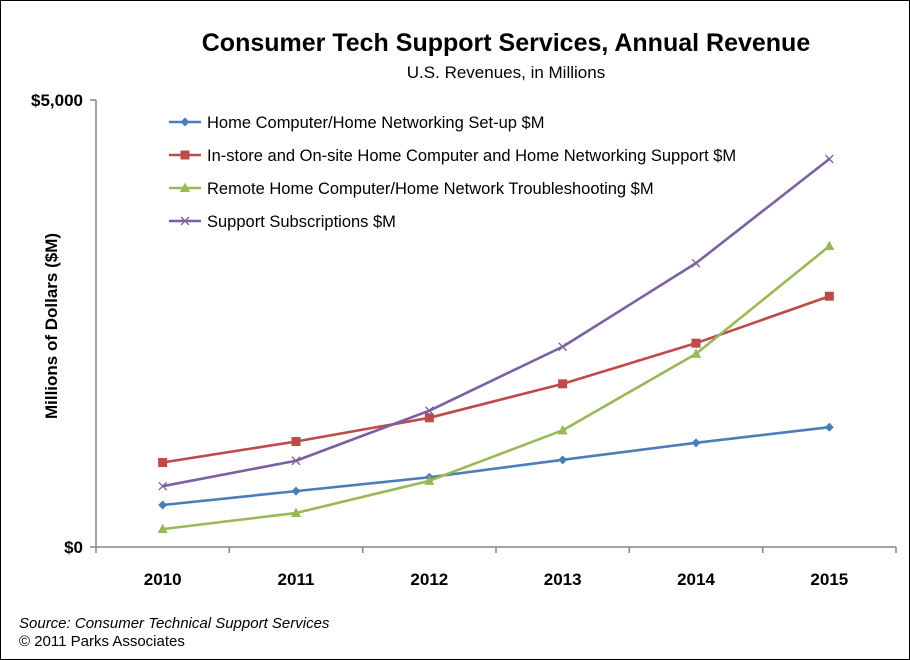 The height and width of the screenshot is (660, 910). What do you see at coordinates (296, 579) in the screenshot?
I see `x-tick-label: 2011` at bounding box center [296, 579].